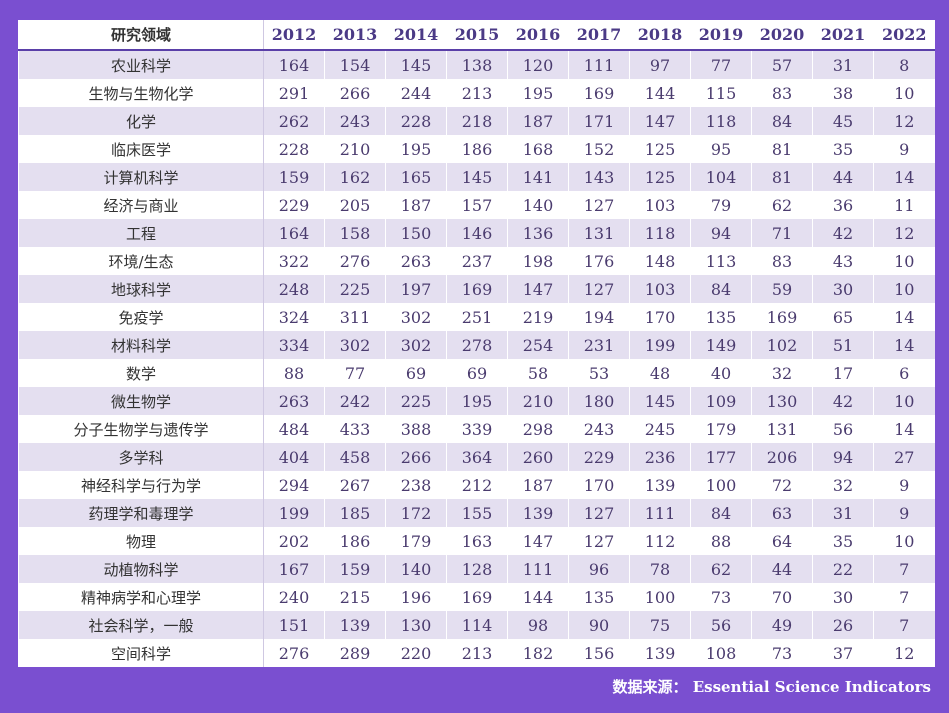  What do you see at coordinates (721, 429) in the screenshot?
I see `value-cell: 179` at bounding box center [721, 429].